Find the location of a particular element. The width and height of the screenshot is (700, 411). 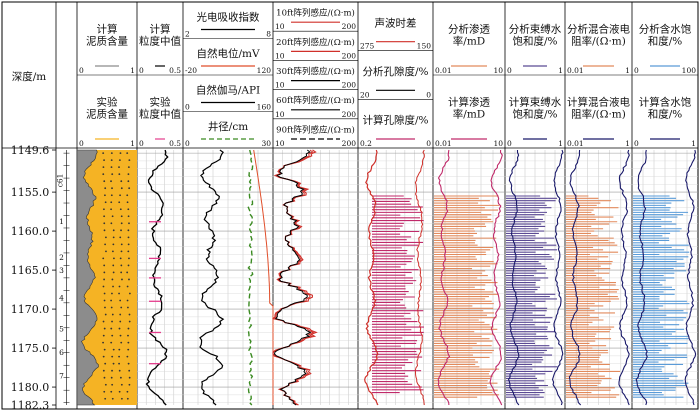

track-header-label: 计算混合液电 is located at coordinates (598, 102).